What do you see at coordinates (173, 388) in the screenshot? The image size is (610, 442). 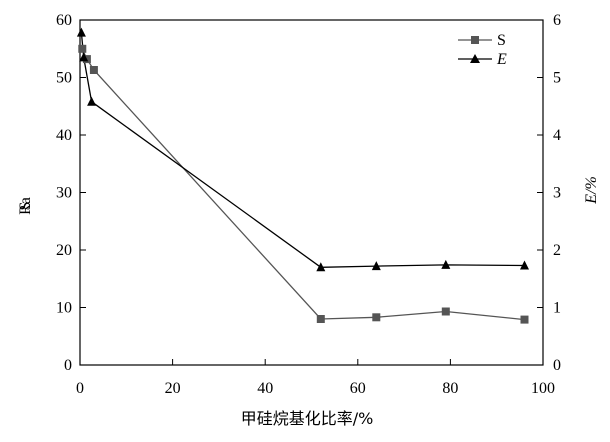 I see `x-tick-label-20: 20` at bounding box center [173, 388].